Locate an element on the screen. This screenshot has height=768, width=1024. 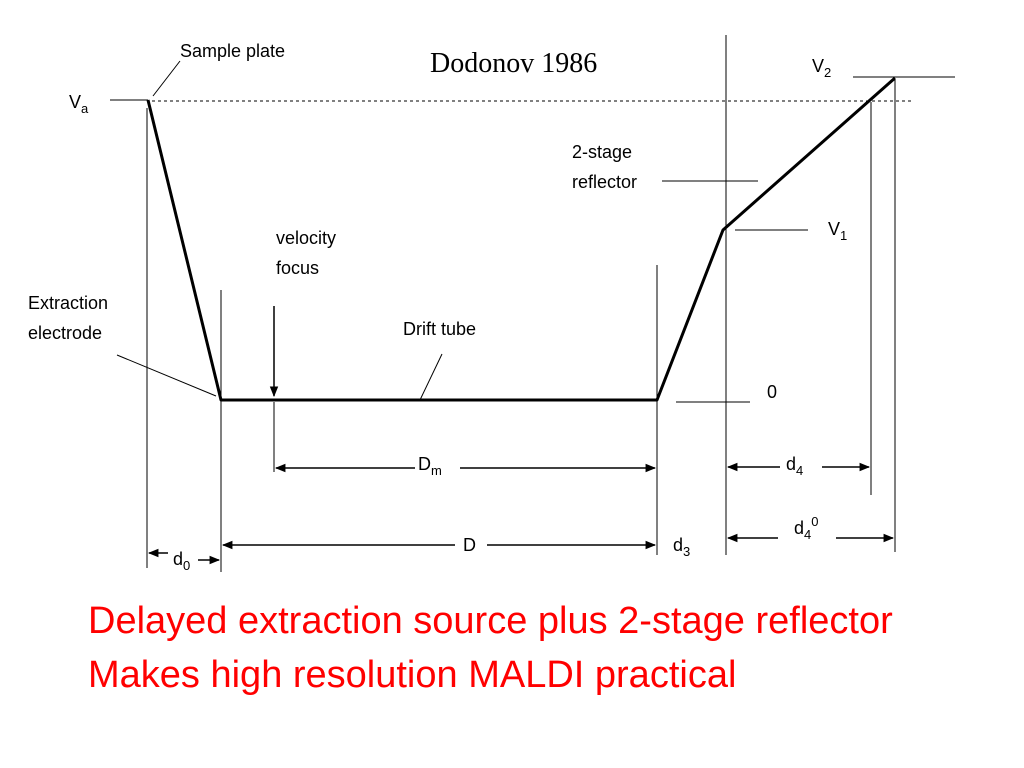
extraction-label-line1: Extraction is located at coordinates (68, 303).